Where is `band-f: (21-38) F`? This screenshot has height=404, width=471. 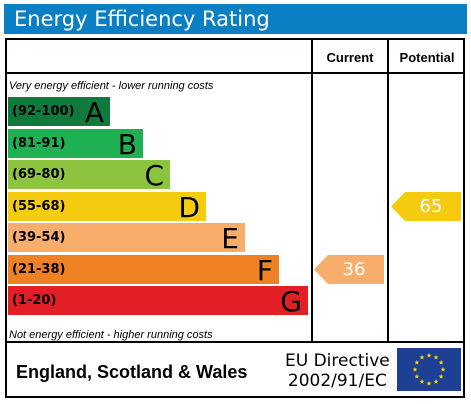
band-f: (21-38) F is located at coordinates (143, 269).